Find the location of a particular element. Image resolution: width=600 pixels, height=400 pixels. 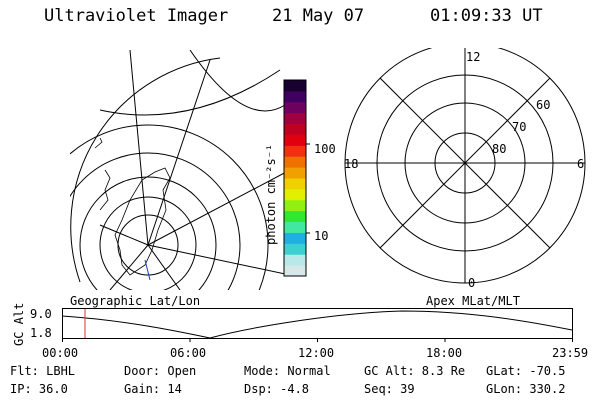

altitude-plot is located at coordinates (317, 325).